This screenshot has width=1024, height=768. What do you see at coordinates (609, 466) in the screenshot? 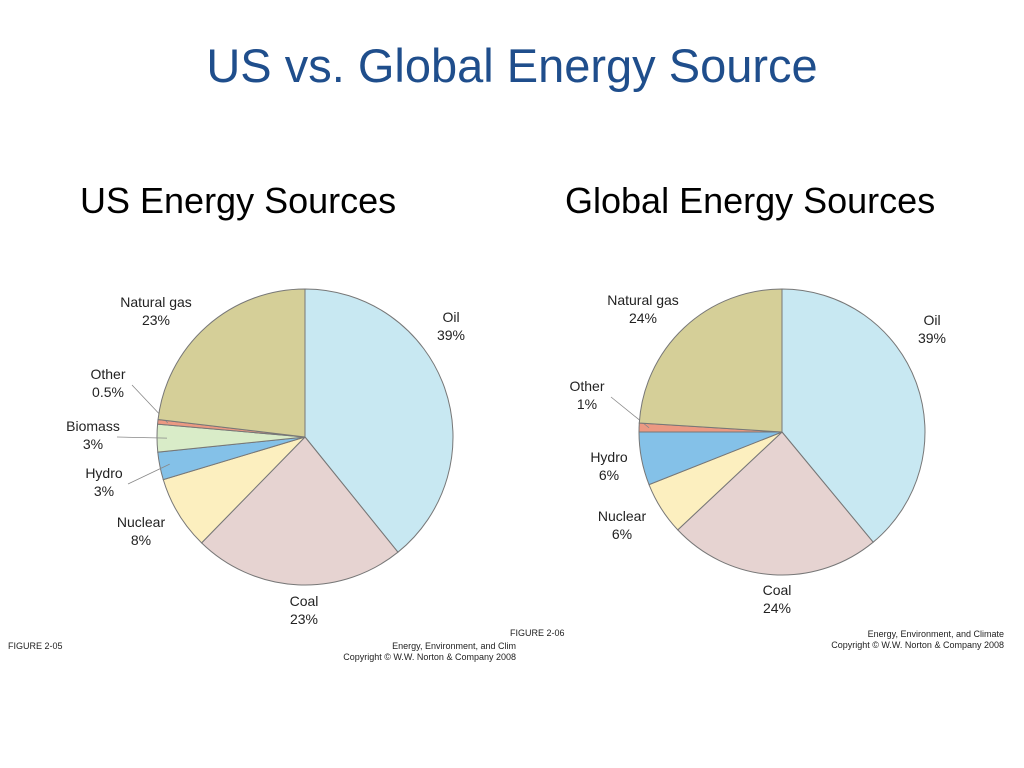
I see `global-label-hydro: Hydro 6%` at bounding box center [609, 466].